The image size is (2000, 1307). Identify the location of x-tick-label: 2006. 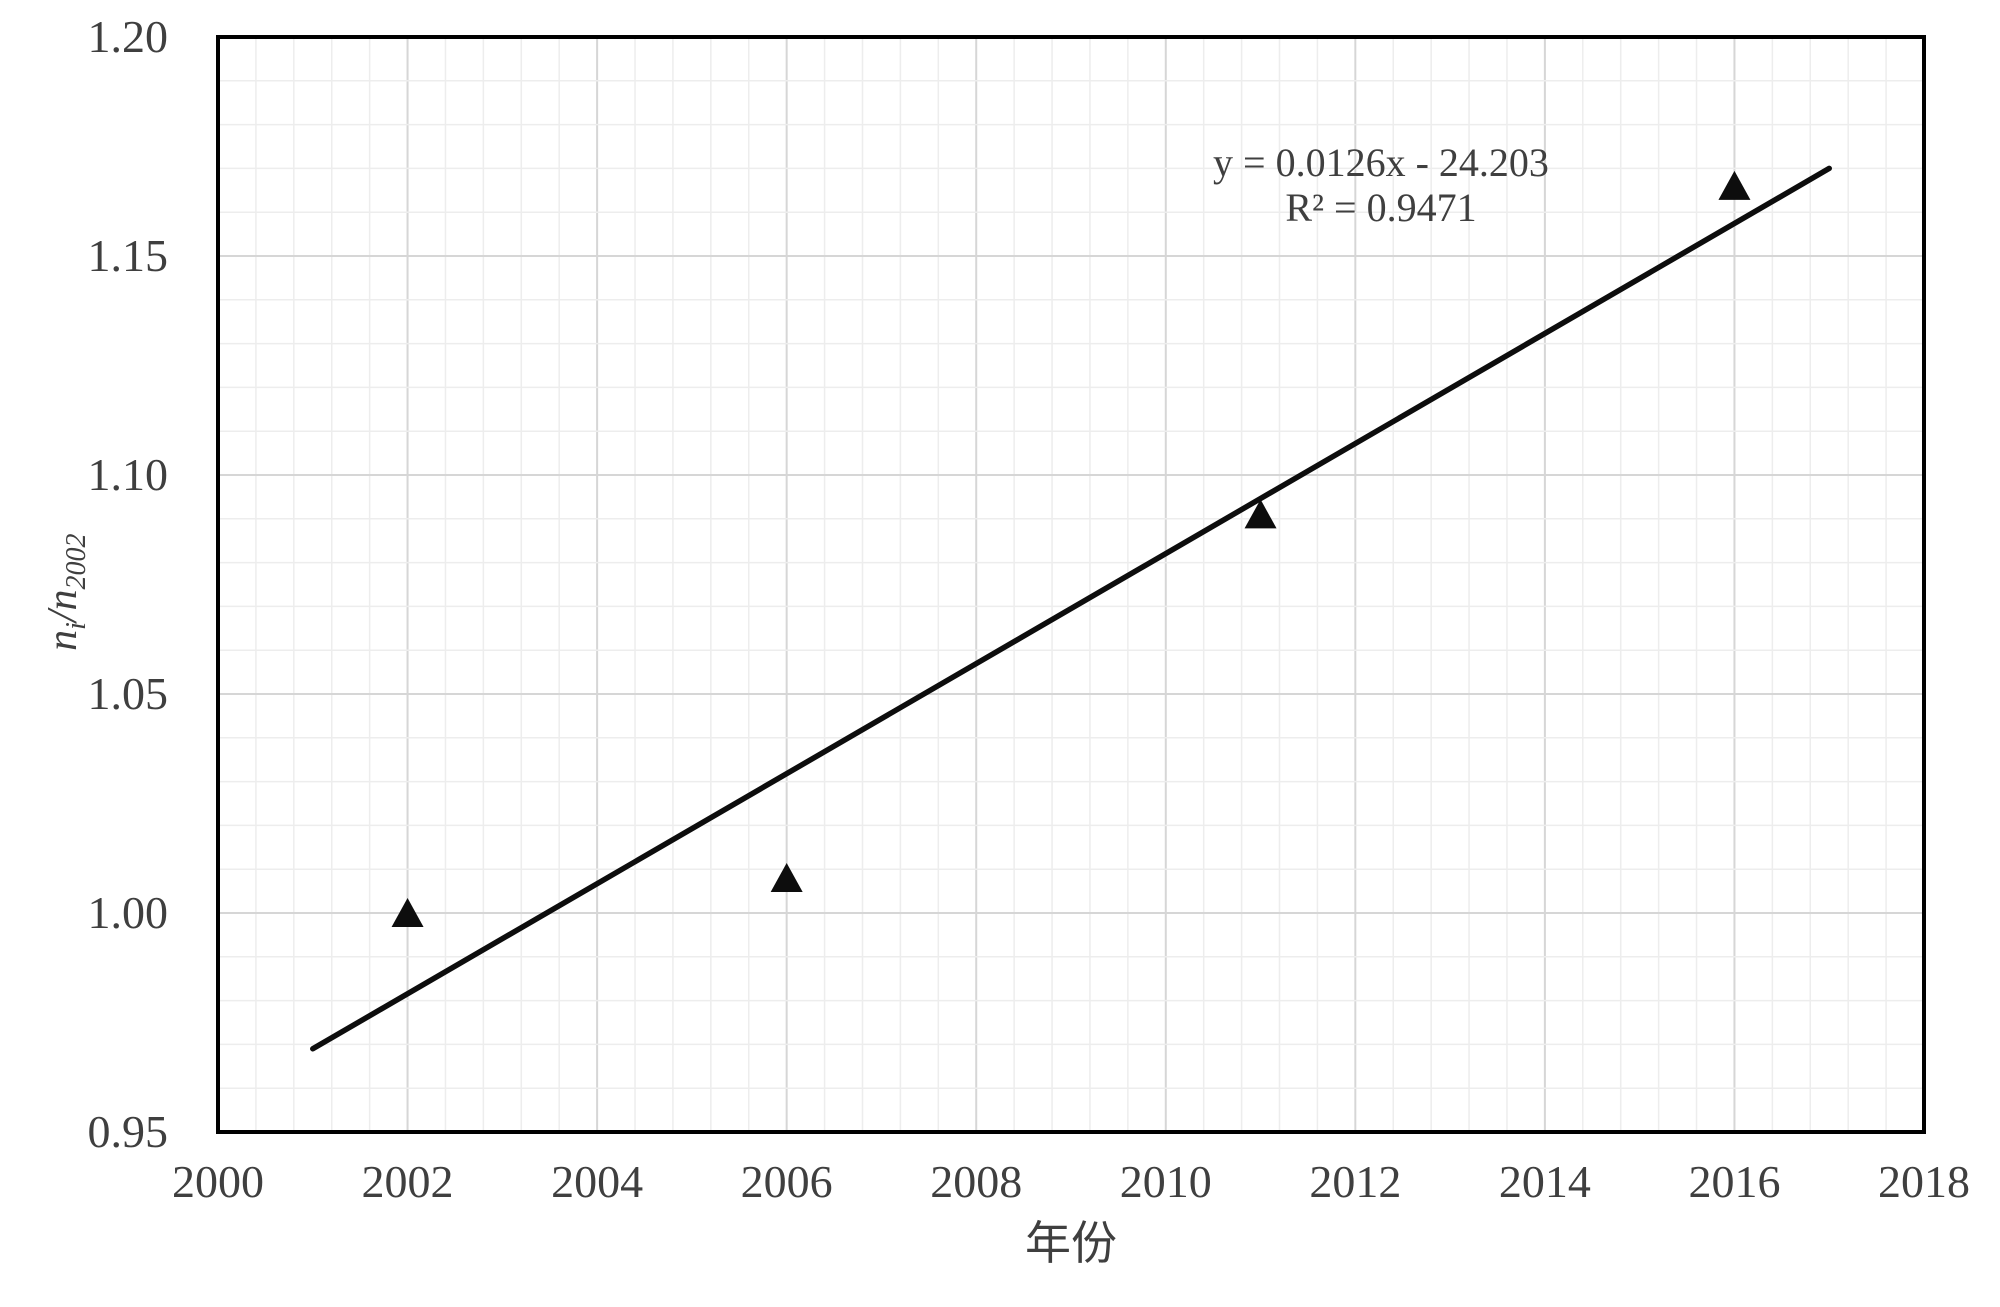
(786, 1181).